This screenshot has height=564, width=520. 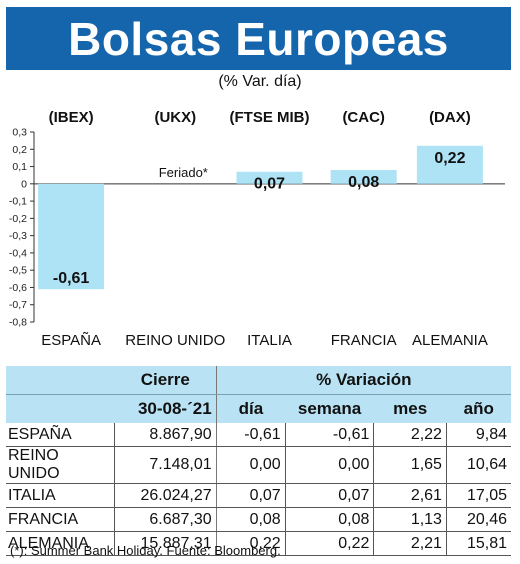 I want to click on header-variacion: % Variación, so click(x=363, y=380).